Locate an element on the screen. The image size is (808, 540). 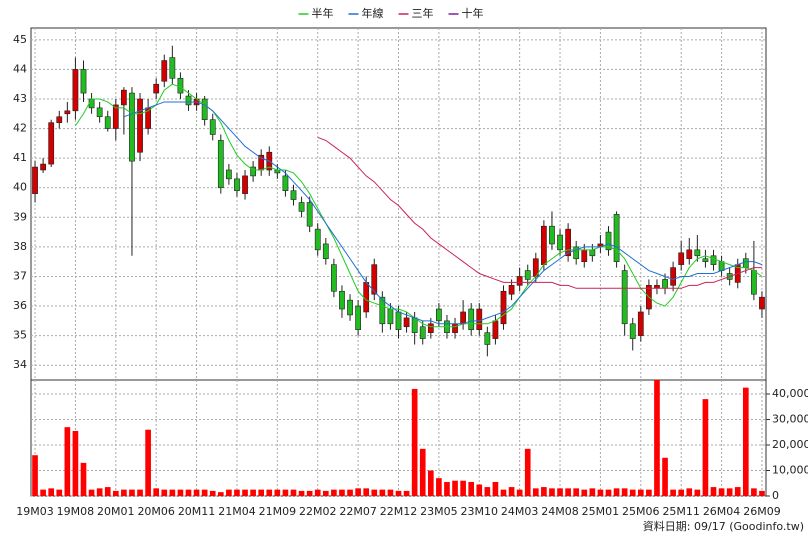
y2-tick-label: 30,000 is located at coordinates (790, 419).